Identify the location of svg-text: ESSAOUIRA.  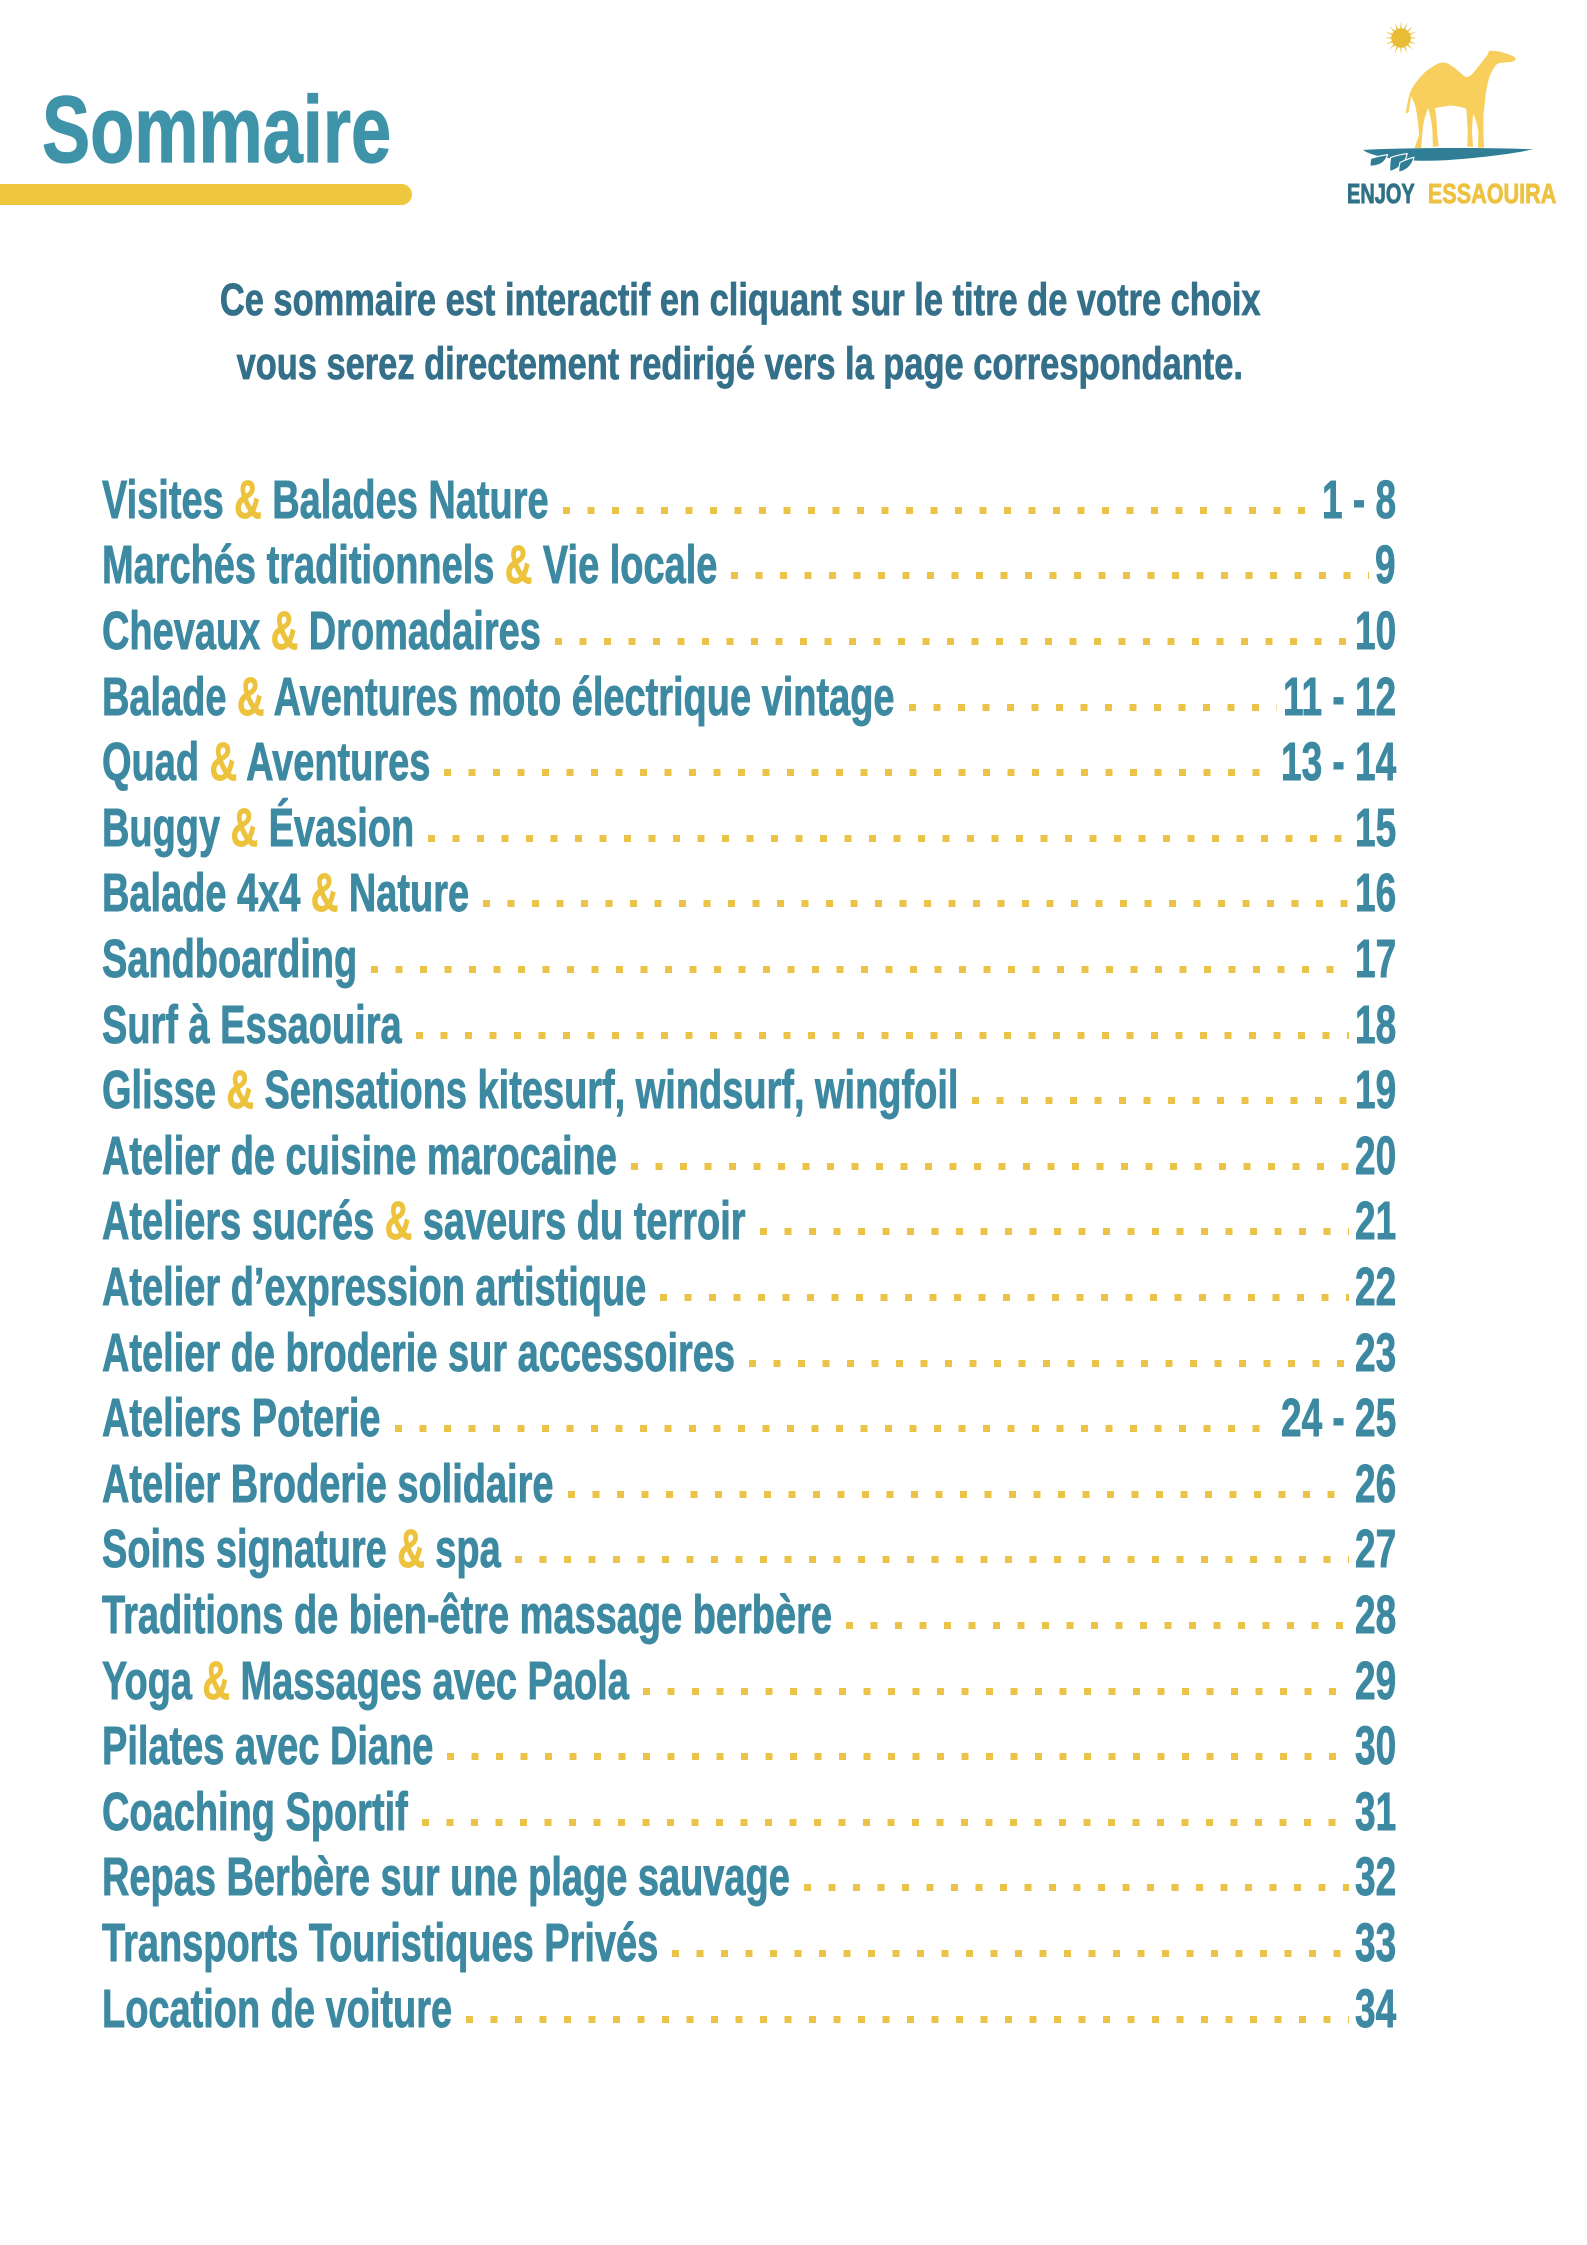
(1492, 193).